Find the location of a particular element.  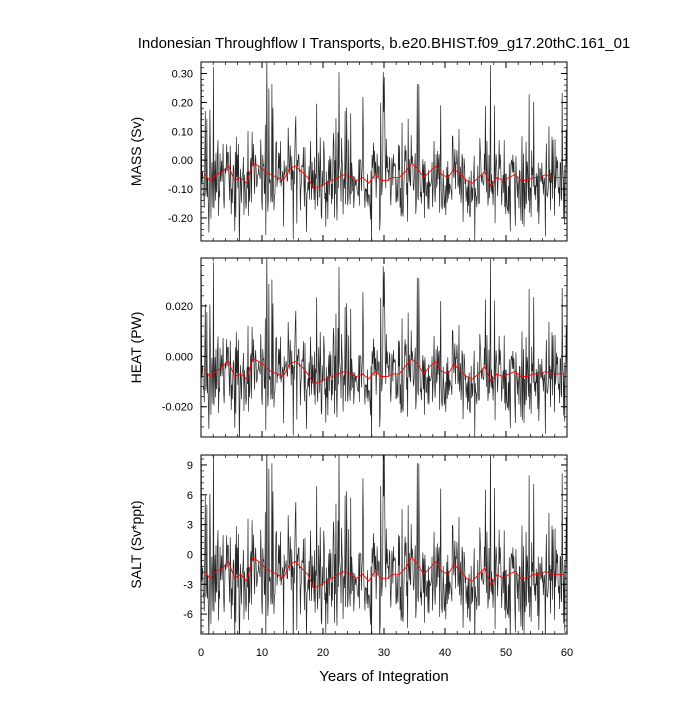

monthly-series-line-heat is located at coordinates (384, 347).